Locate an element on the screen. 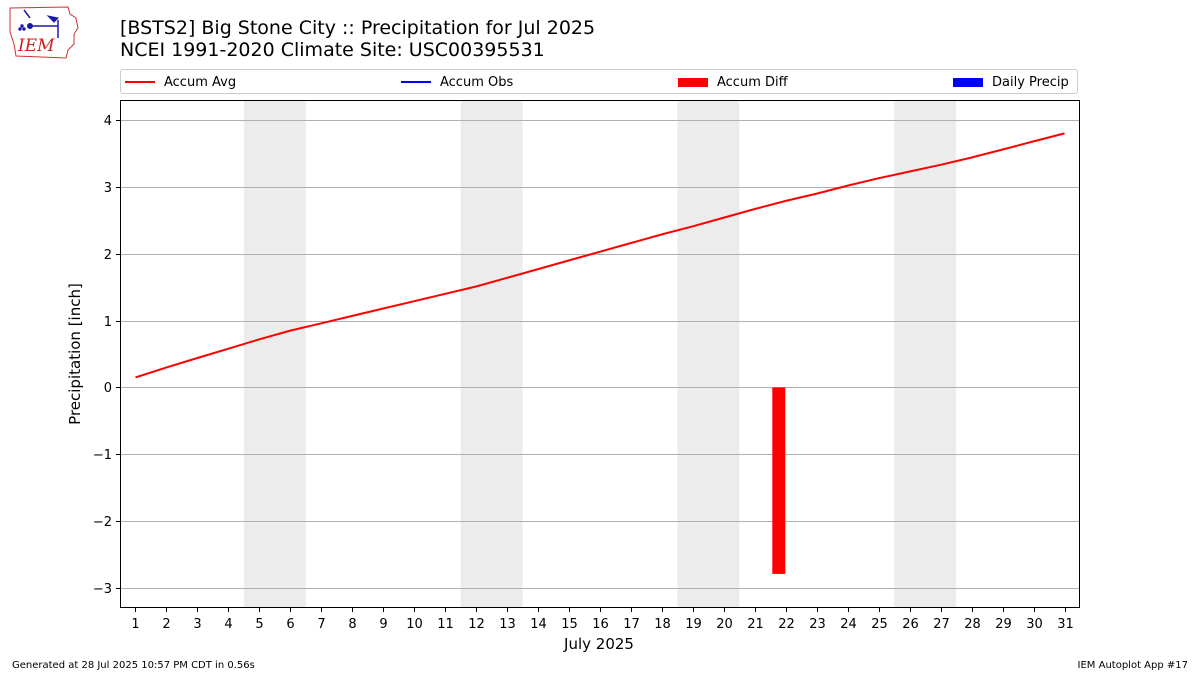  x-tick-label: 15 is located at coordinates (569, 624).